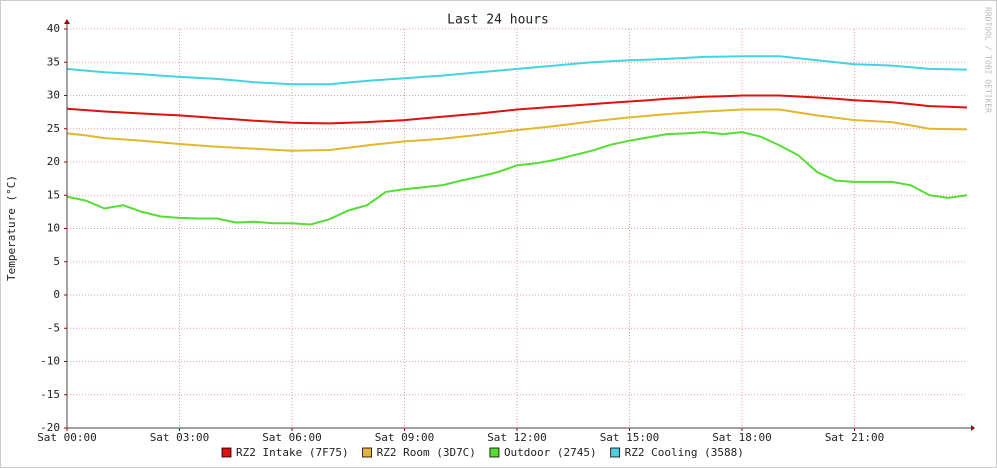 The image size is (997, 468). What do you see at coordinates (855, 437) in the screenshot?
I see `x-tick-label: Sat 21:00` at bounding box center [855, 437].